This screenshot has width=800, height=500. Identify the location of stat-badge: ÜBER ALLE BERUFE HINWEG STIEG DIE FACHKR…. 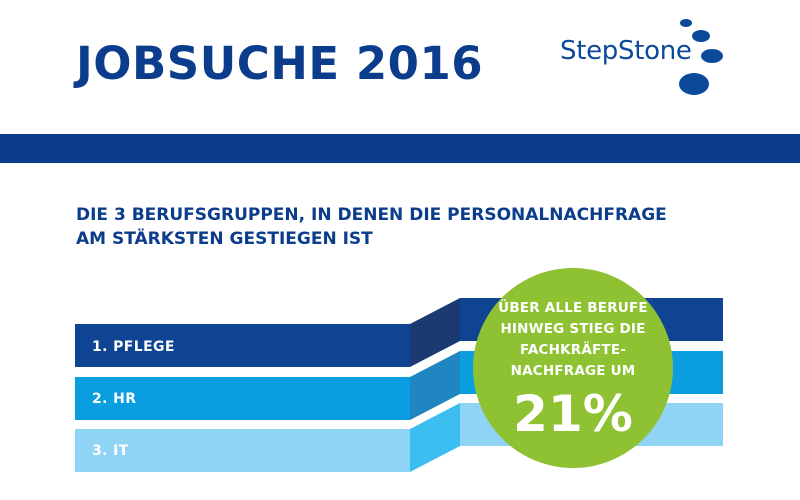
(573, 368).